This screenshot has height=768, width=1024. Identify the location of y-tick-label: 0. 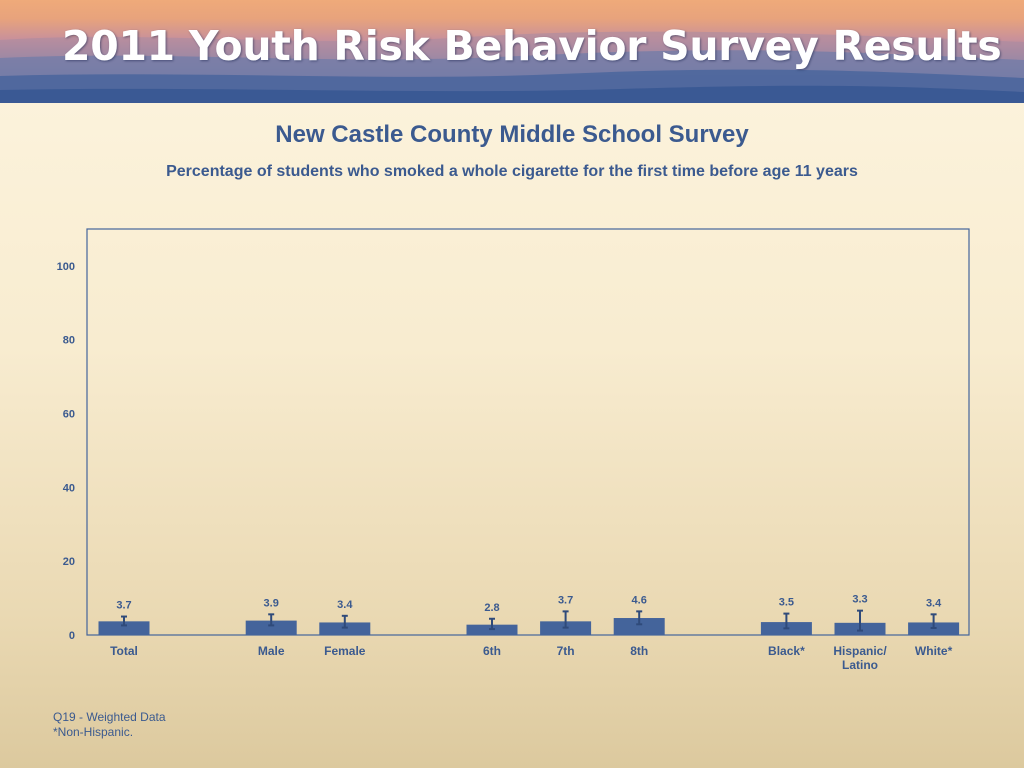
(72, 636).